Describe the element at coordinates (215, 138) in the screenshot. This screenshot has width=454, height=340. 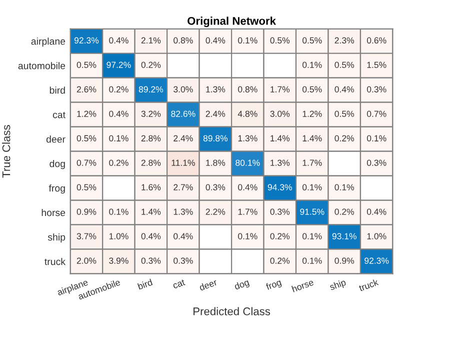
I see `data-label: 89.8%` at that location.